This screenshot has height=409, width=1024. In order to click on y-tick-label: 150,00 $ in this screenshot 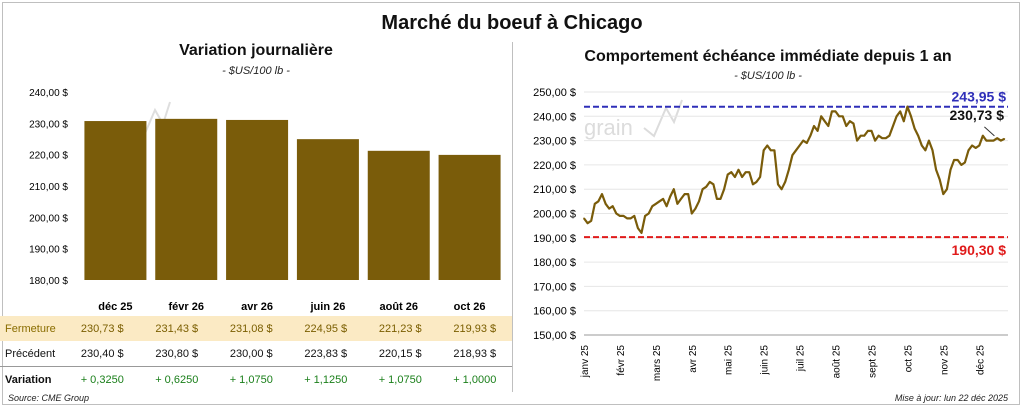, I will do `click(554, 336)`.